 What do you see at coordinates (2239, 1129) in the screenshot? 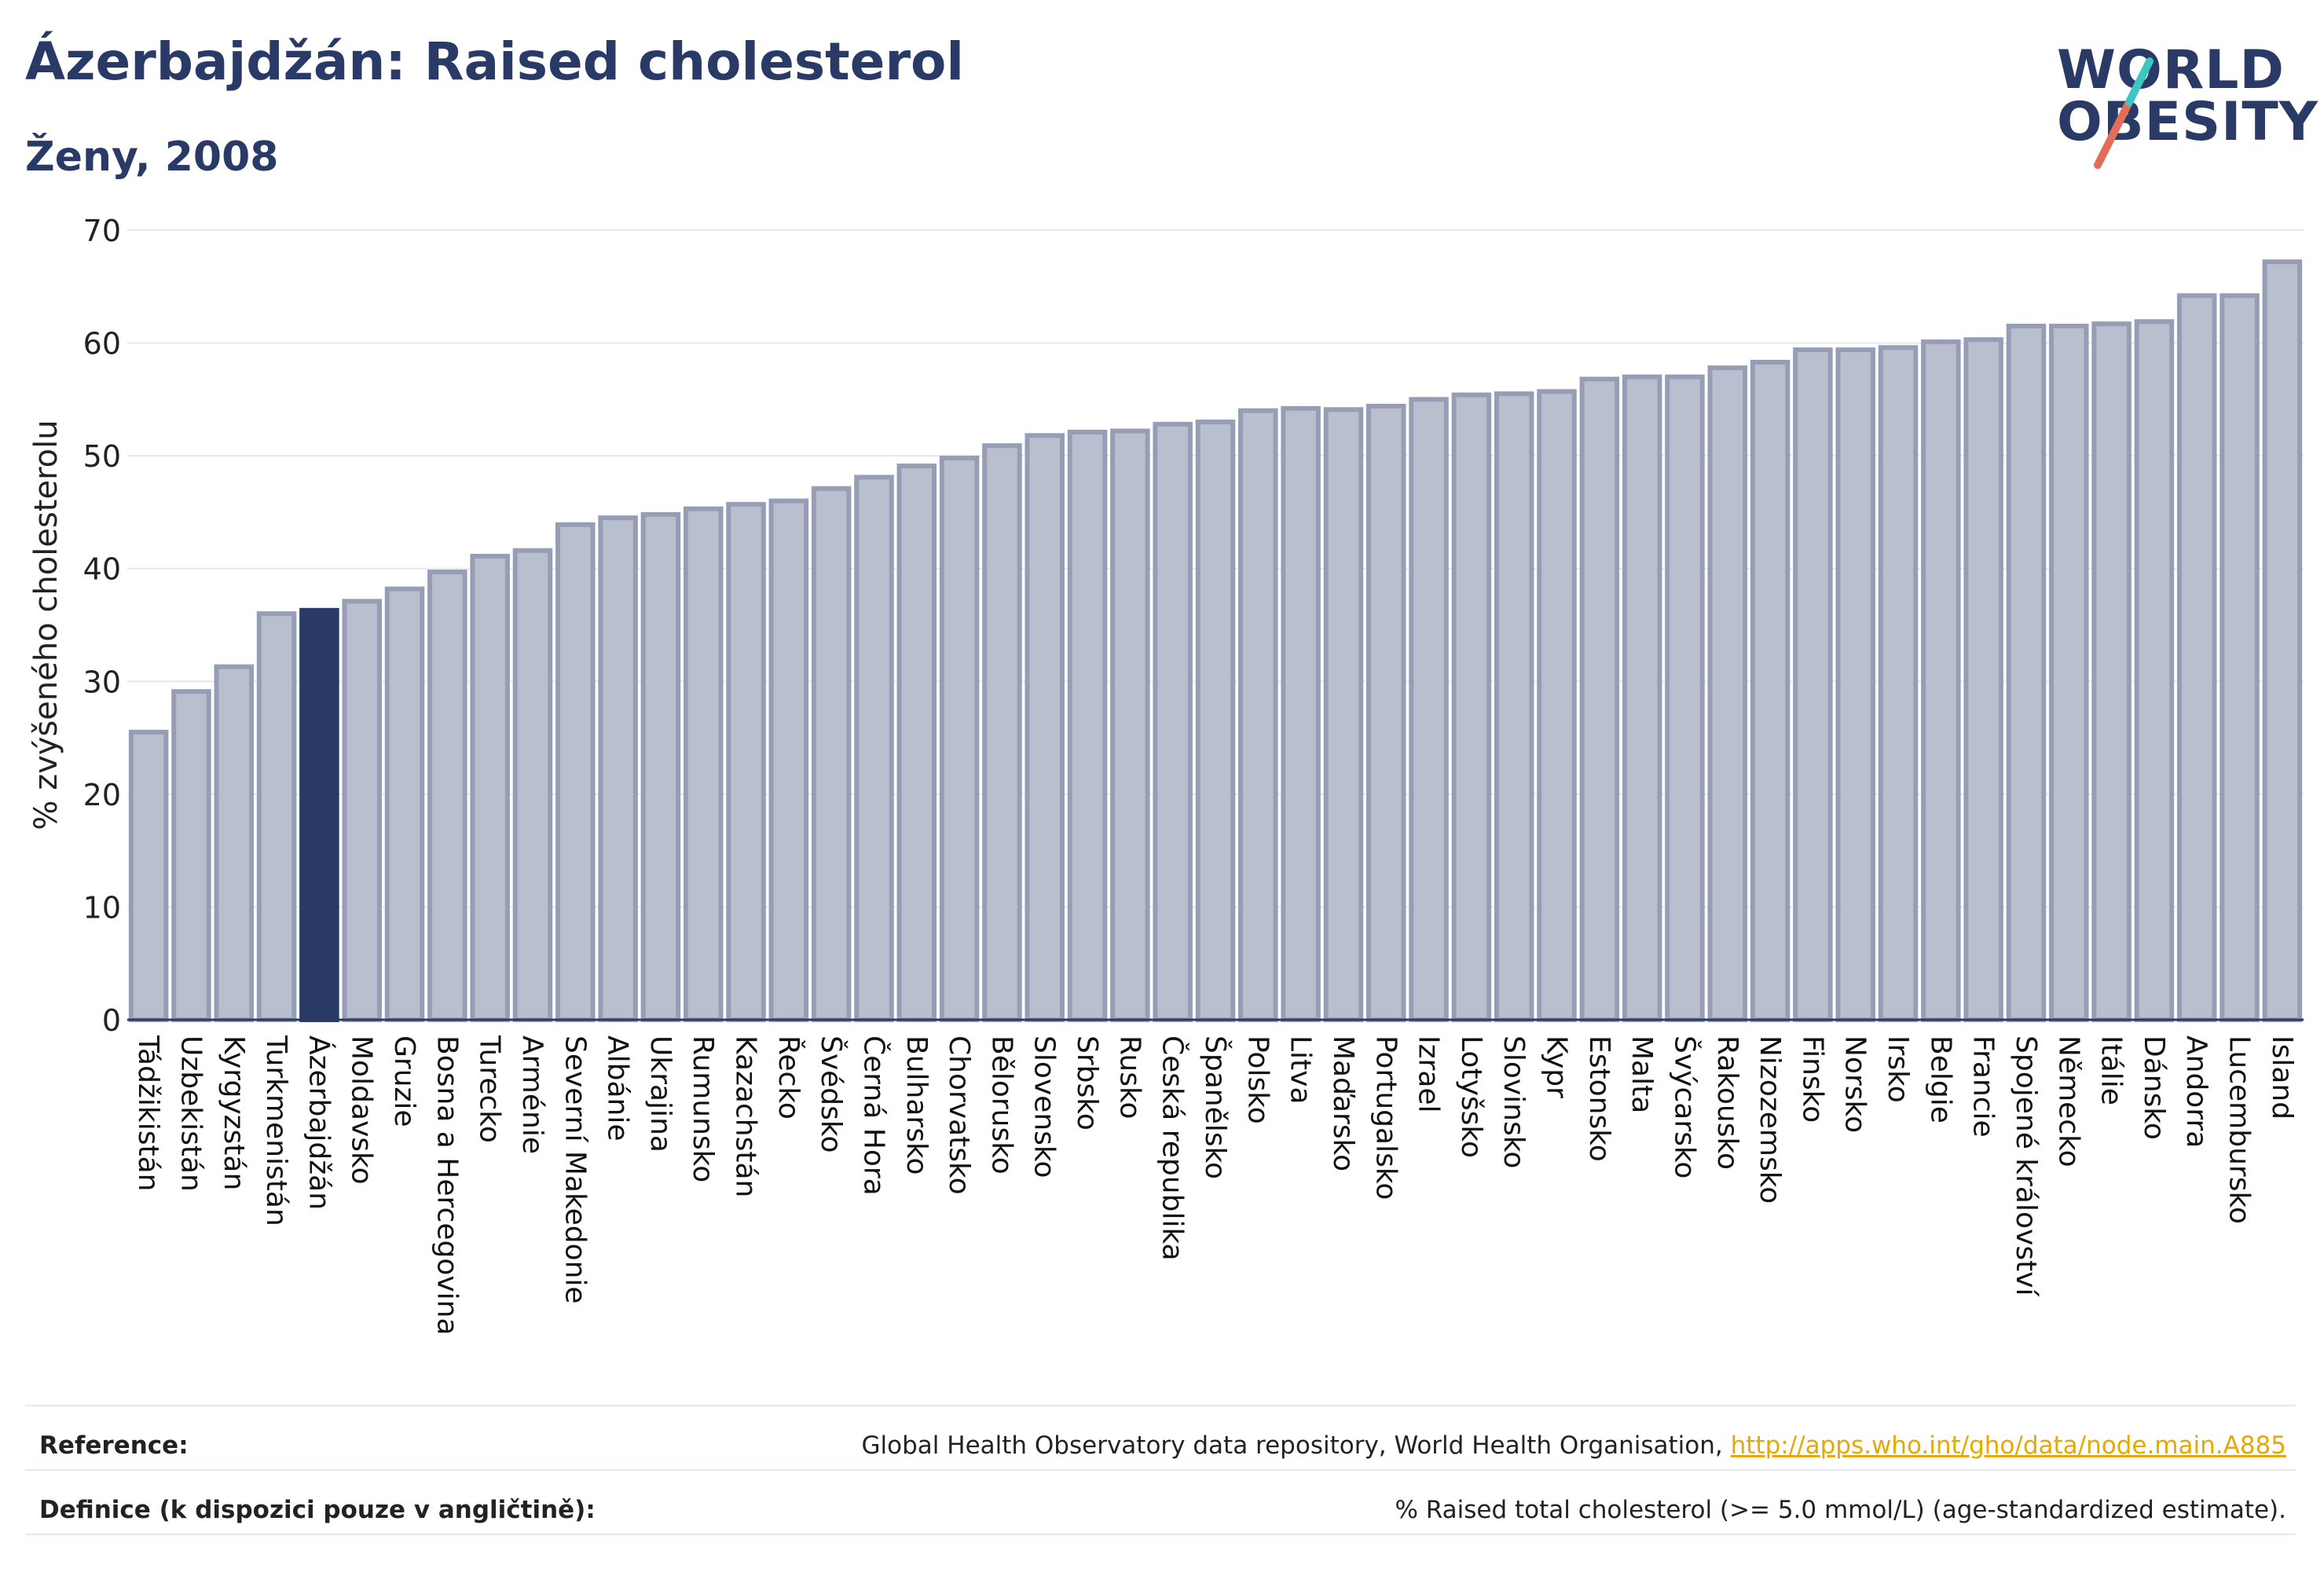
I see `x-tick-label: Lucembursko` at bounding box center [2239, 1129].